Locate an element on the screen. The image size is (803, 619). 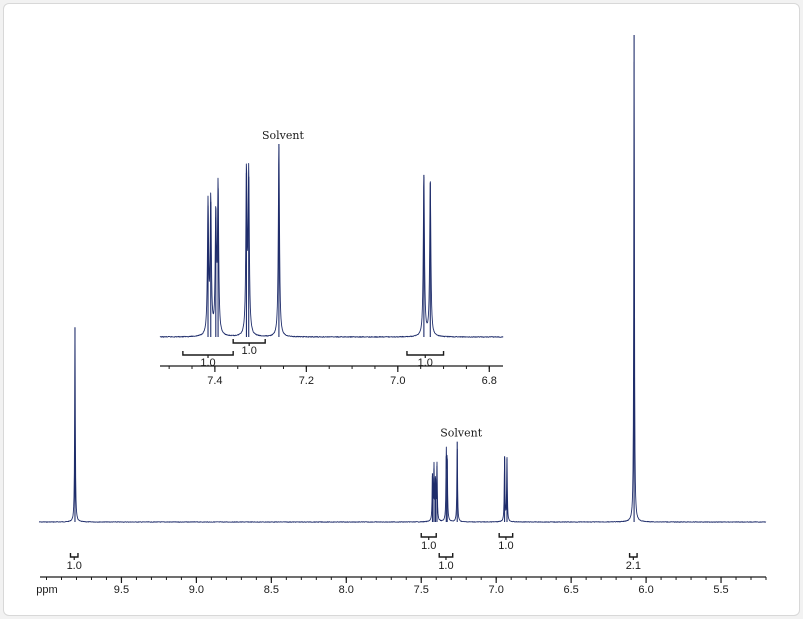
main-integration-4: 2.1 is located at coordinates (633, 562).